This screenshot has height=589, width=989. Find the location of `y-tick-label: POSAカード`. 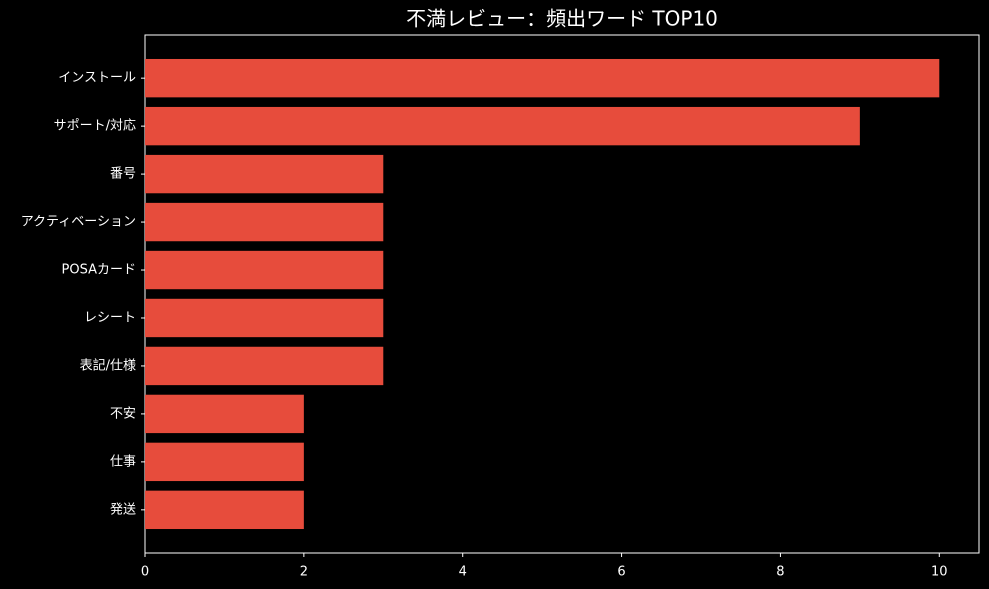

y-tick-label: POSAカード is located at coordinates (99, 270).